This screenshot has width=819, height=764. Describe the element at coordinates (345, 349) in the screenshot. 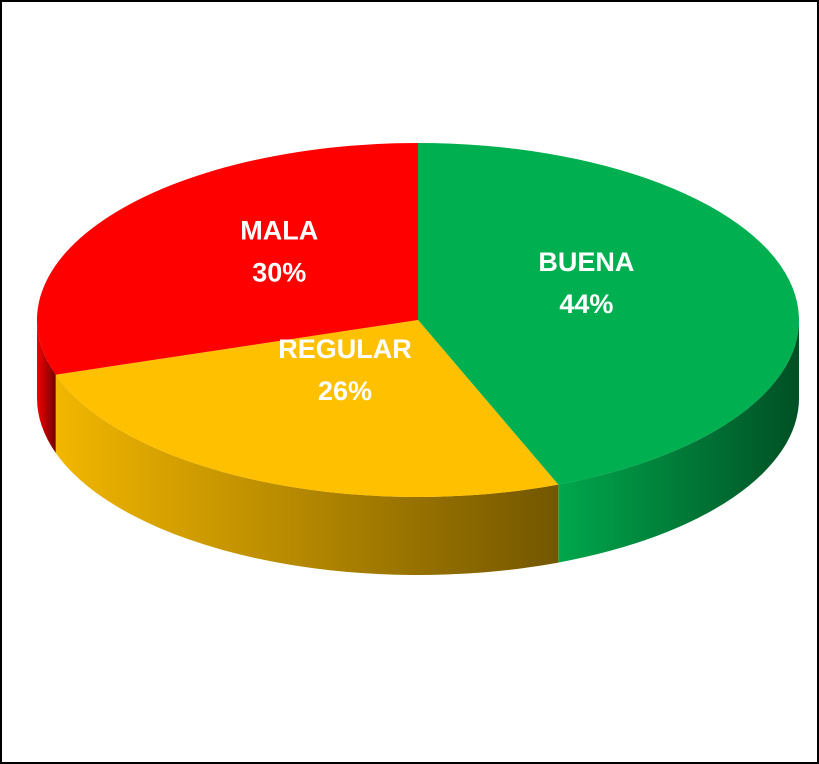

I see `slice-name: REGULAR` at that location.